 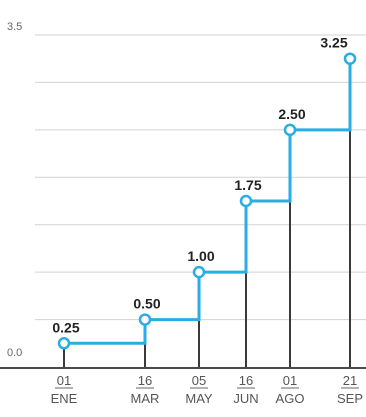 What do you see at coordinates (245, 398) in the screenshot?
I see `x-tick-month: JUN` at bounding box center [245, 398].